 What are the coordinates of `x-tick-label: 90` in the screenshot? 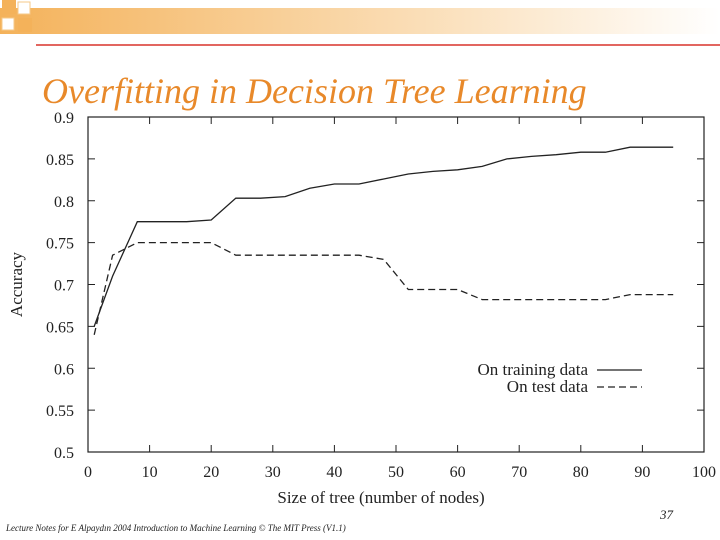 It's located at (642, 472).